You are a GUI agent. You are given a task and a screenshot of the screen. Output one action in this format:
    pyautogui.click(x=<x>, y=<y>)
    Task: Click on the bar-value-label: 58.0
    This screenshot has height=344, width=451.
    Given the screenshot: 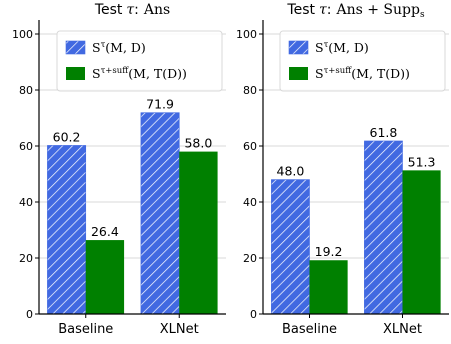 What is the action you would take?
    pyautogui.click(x=198, y=143)
    